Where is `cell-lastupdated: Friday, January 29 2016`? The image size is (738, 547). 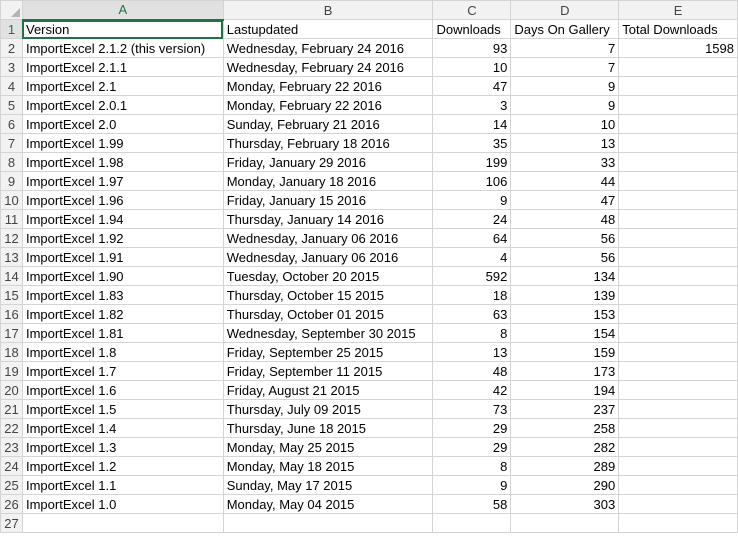
cell-lastupdated: Friday, January 29 2016 is located at coordinates (328, 162).